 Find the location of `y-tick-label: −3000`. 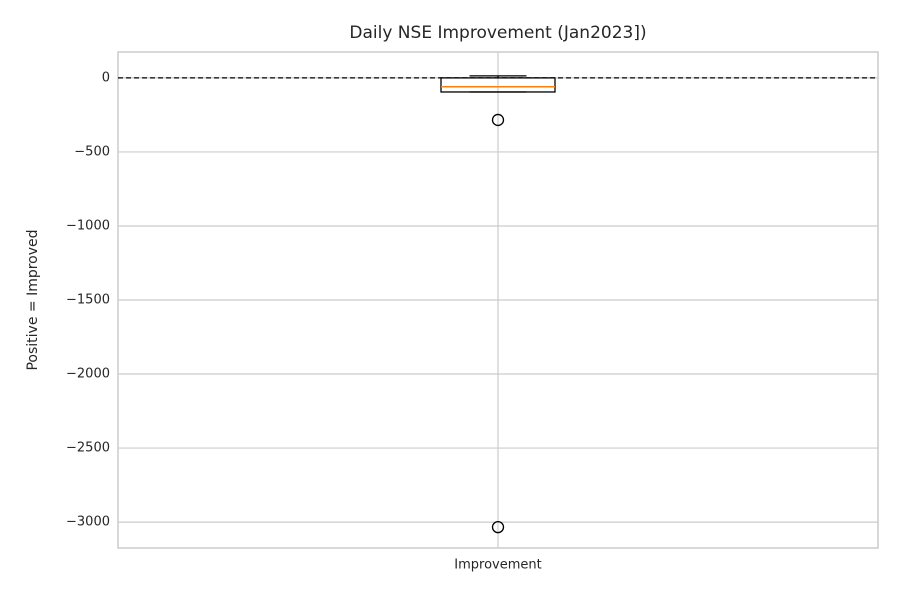

y-tick-label: −3000 is located at coordinates (88, 522).